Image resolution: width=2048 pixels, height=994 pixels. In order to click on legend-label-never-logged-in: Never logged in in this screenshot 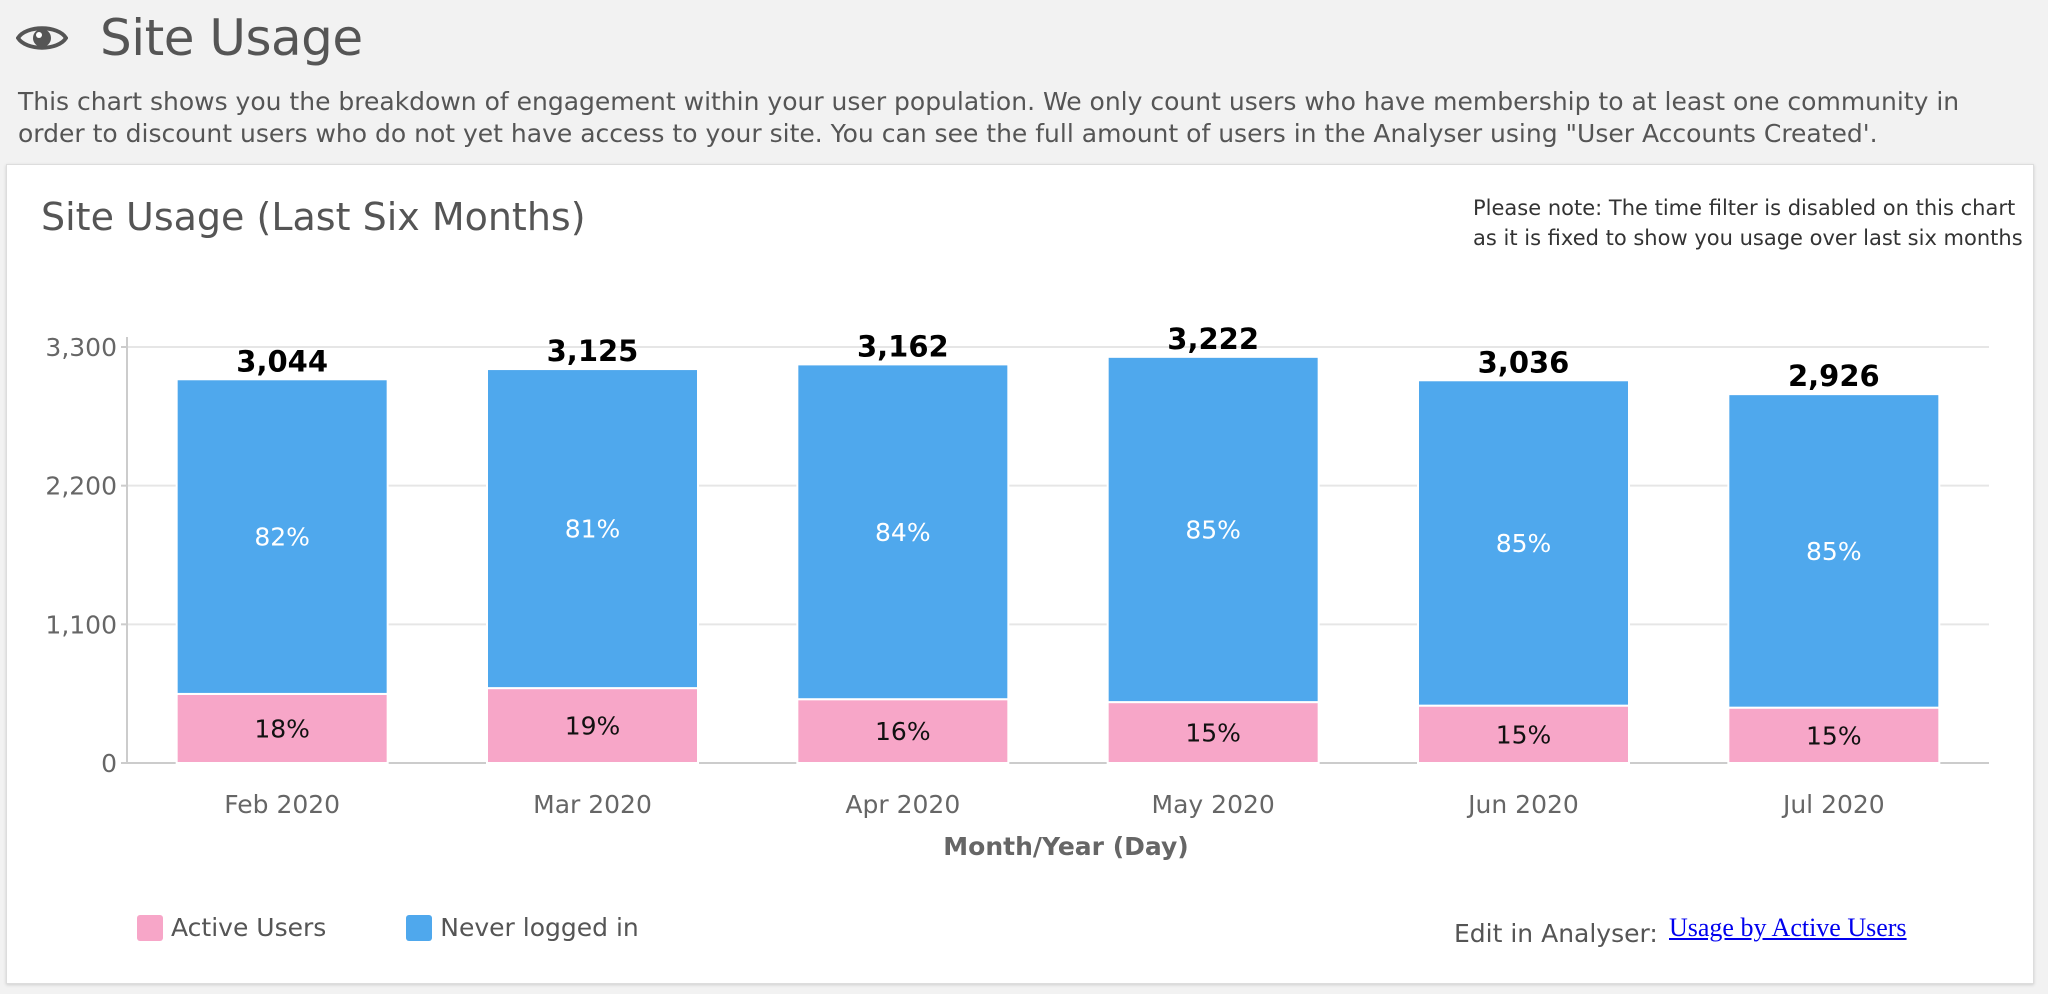, I will do `click(539, 927)`.